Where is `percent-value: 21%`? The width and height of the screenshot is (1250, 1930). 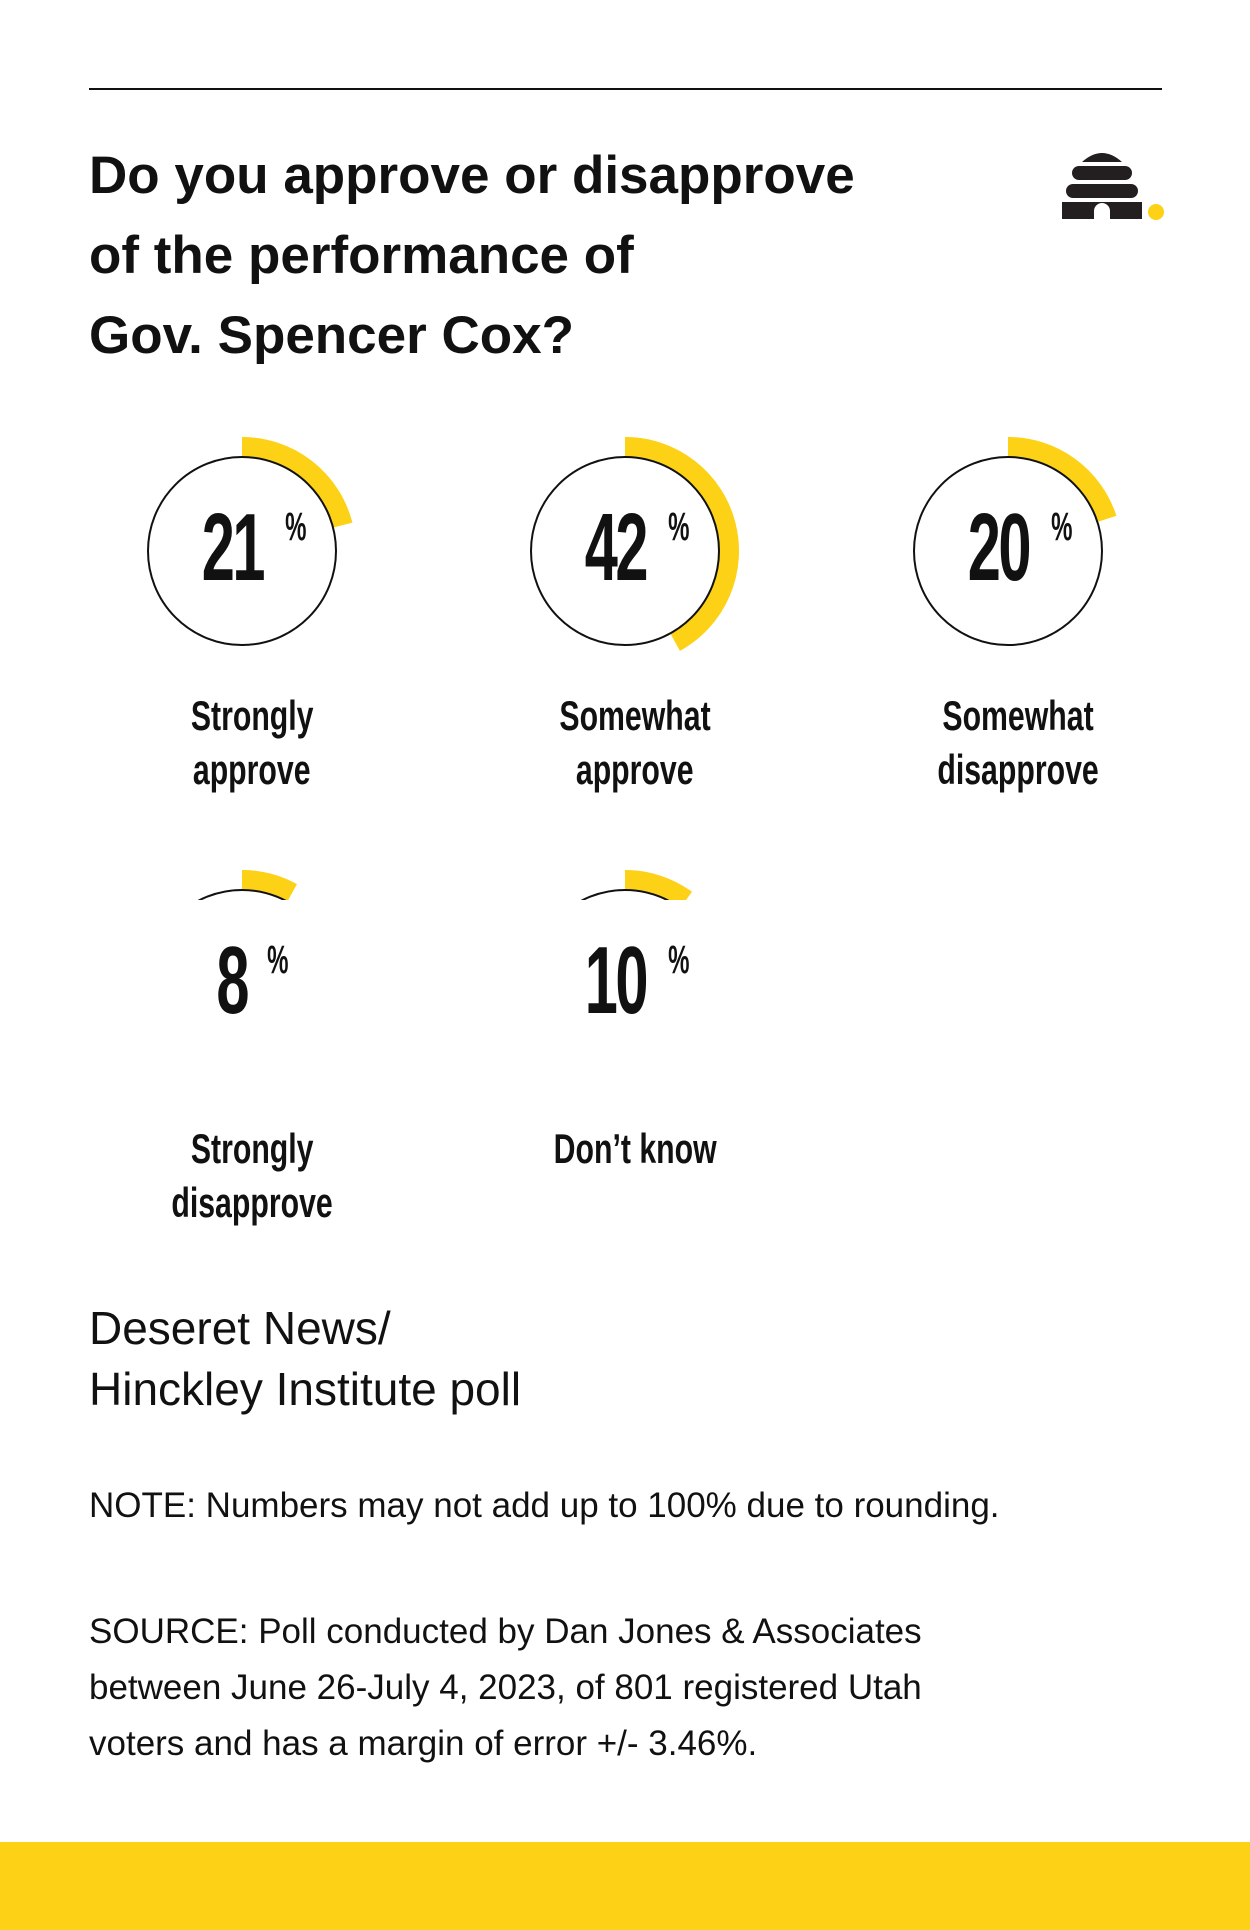 percent-value: 21% is located at coordinates (232, 548).